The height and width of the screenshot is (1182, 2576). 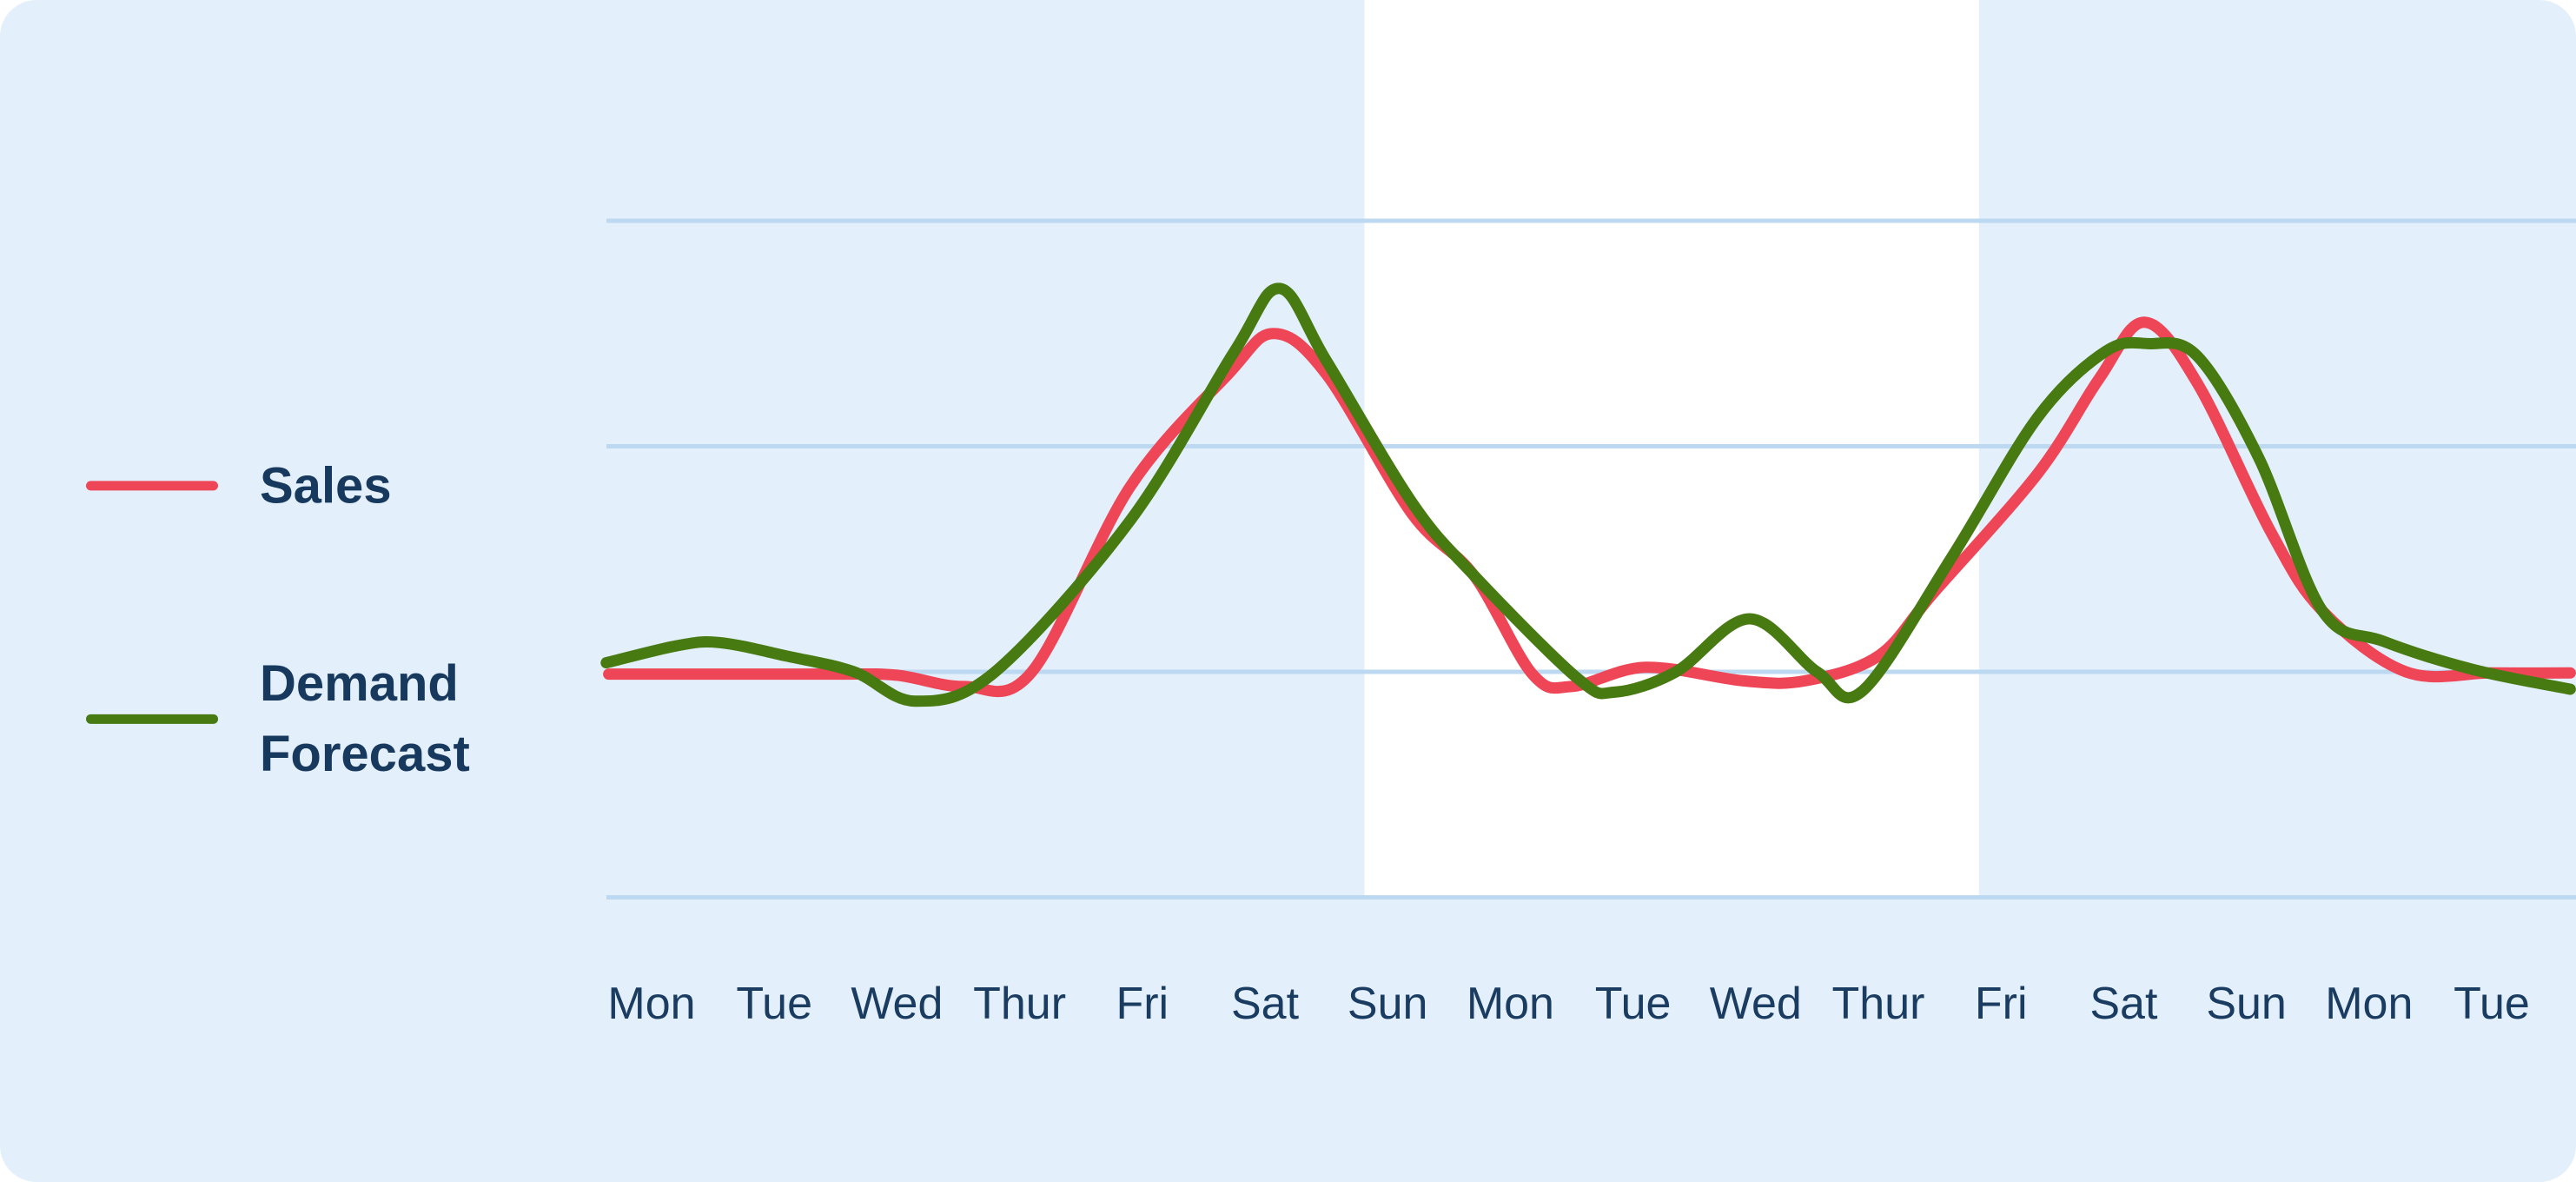 I want to click on x-axis-label-fri-4: Fri, so click(x=1142, y=1004).